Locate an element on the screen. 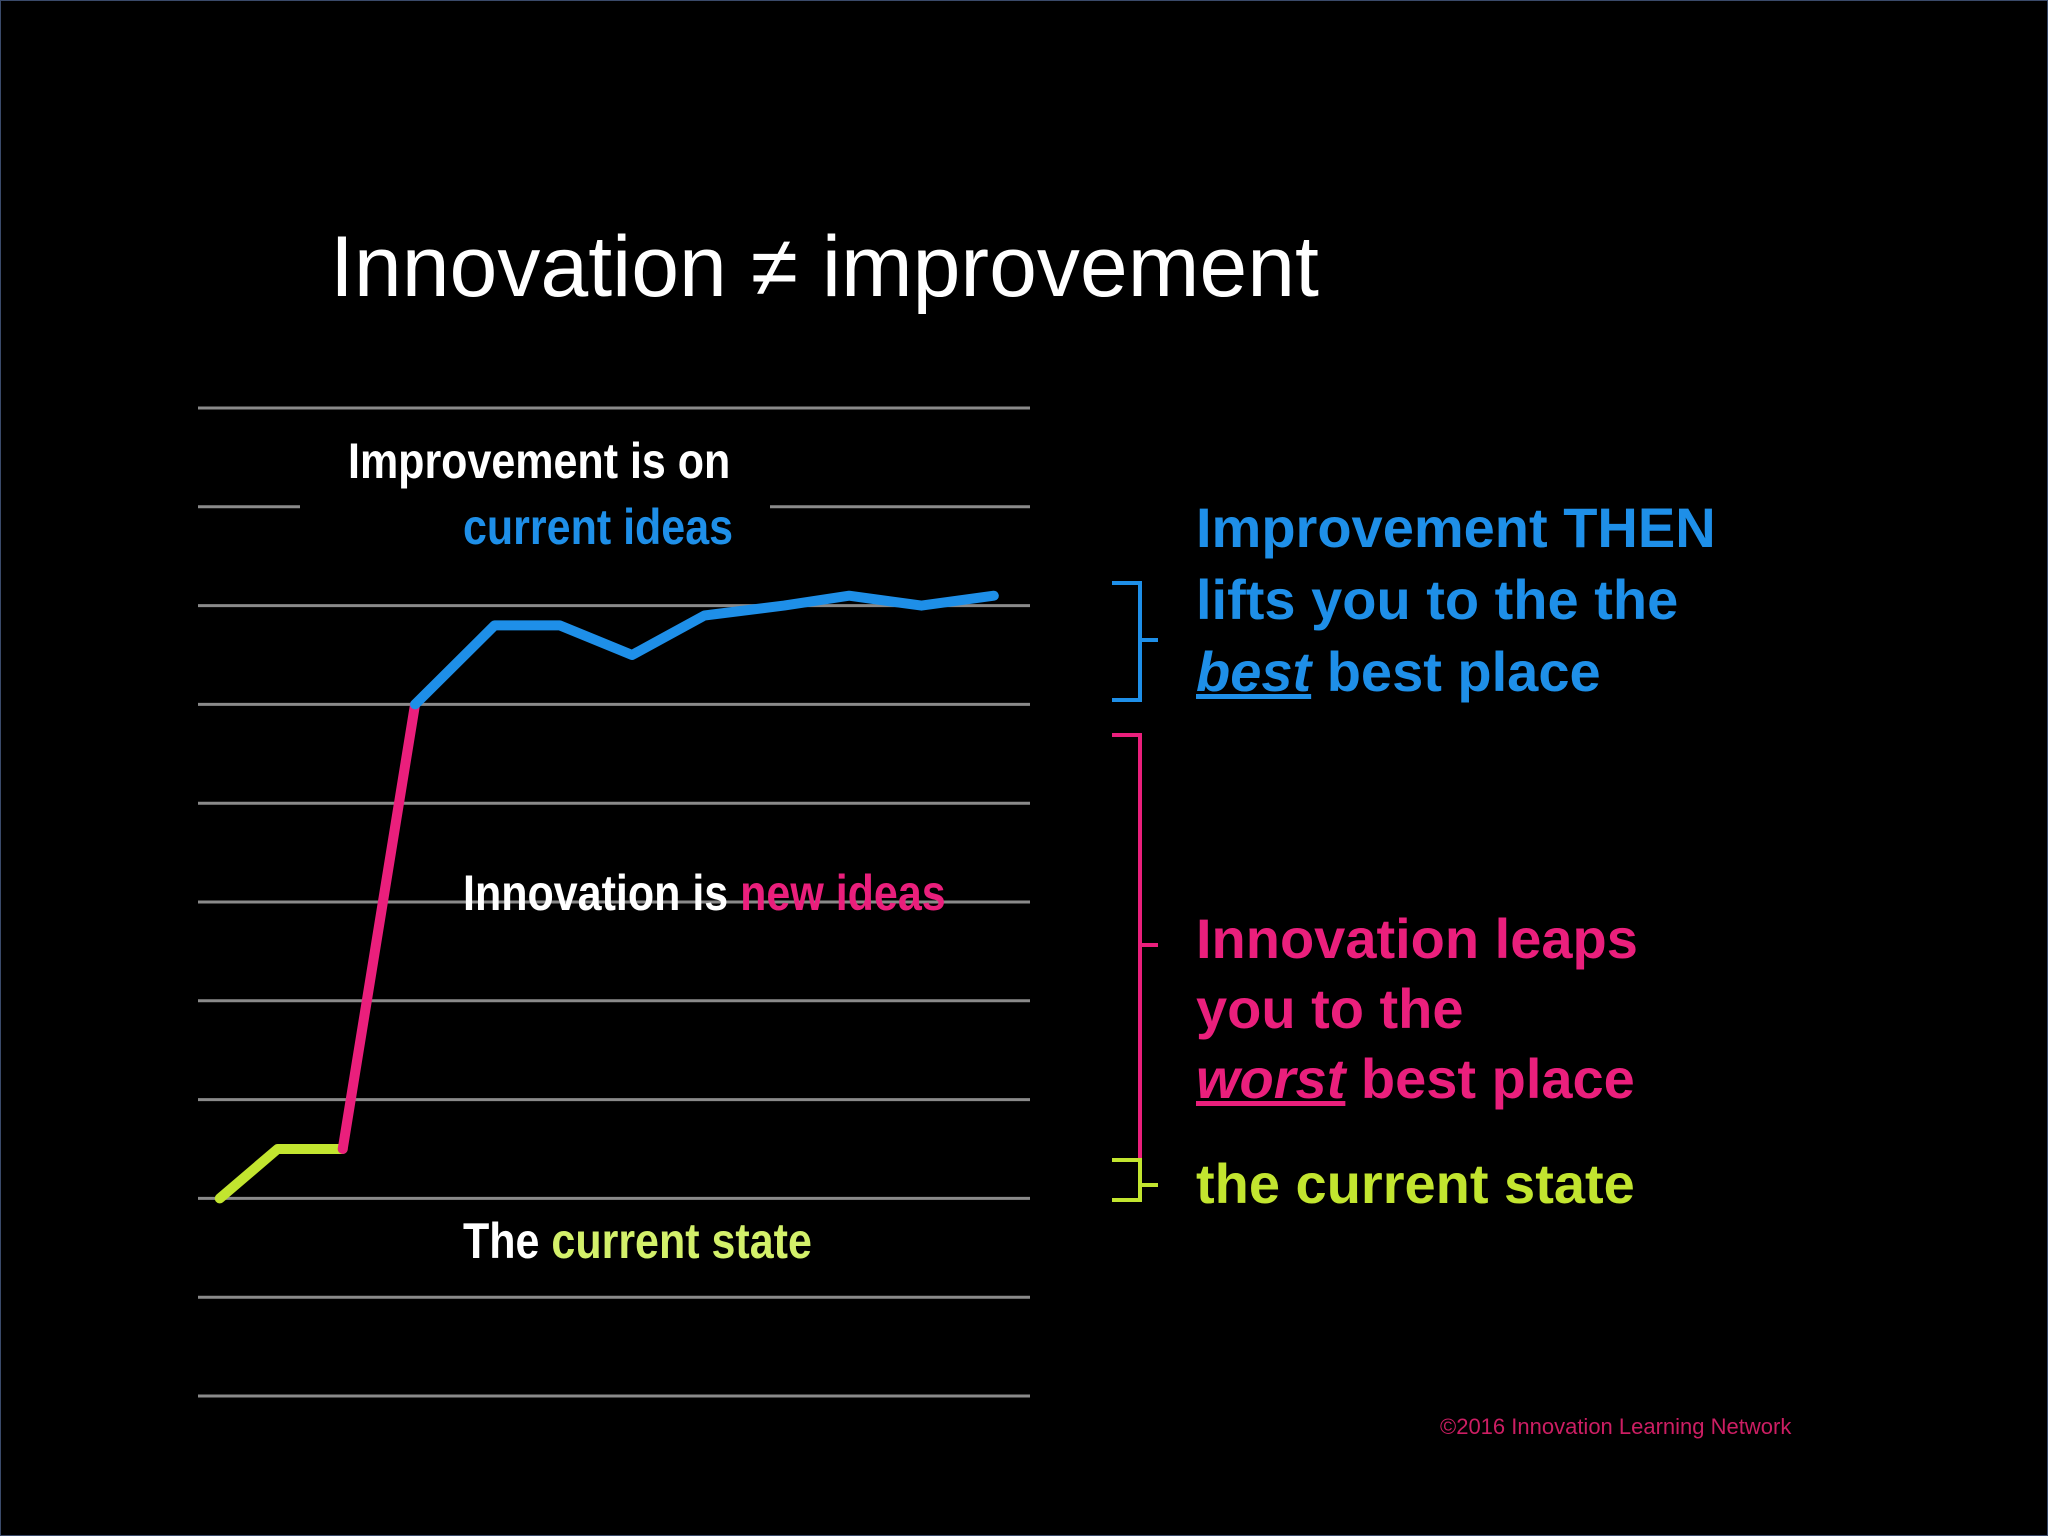  copyright-notice: ©2016 Innovation Learning Network is located at coordinates (1616, 1426).